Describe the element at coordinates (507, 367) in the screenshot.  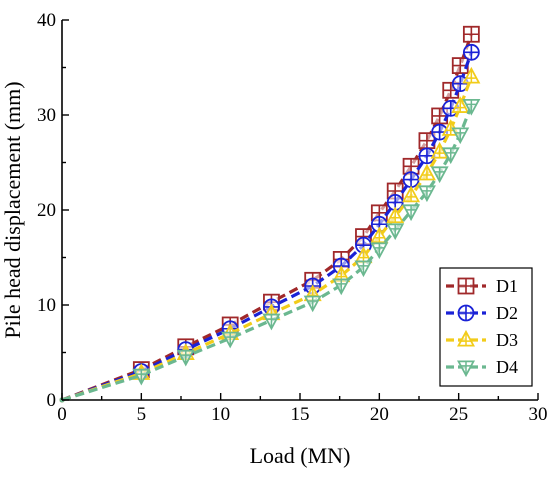
I see `legend-d4-label: D4` at that location.